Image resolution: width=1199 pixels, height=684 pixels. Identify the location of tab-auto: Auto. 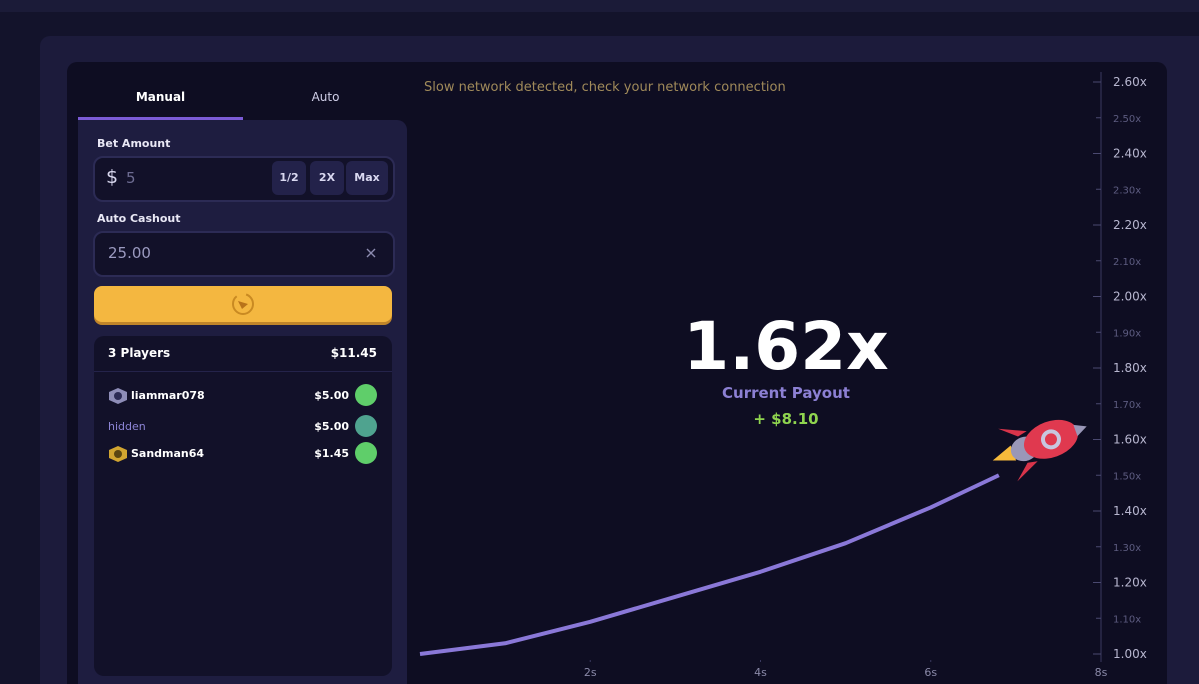
(325, 97).